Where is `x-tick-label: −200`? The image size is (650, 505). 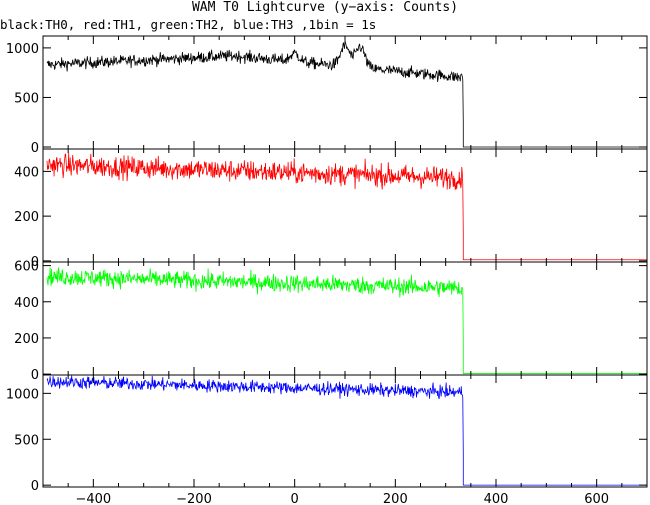 x-tick-label: −200 is located at coordinates (194, 498).